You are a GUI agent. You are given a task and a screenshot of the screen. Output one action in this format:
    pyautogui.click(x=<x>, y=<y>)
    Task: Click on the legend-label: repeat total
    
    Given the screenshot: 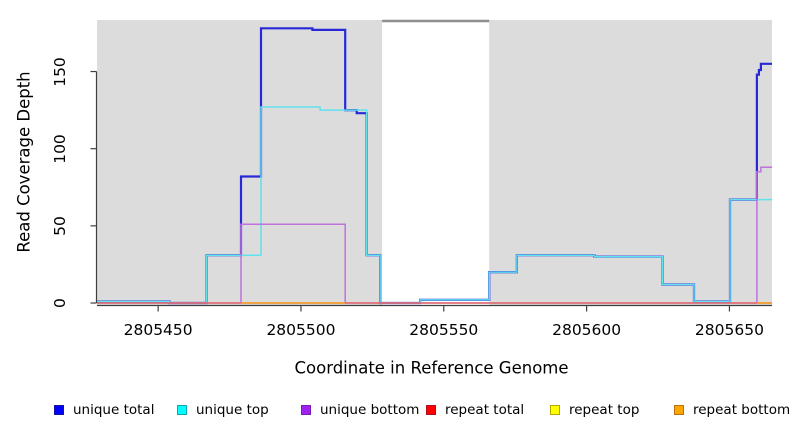 What is the action you would take?
    pyautogui.click(x=485, y=410)
    